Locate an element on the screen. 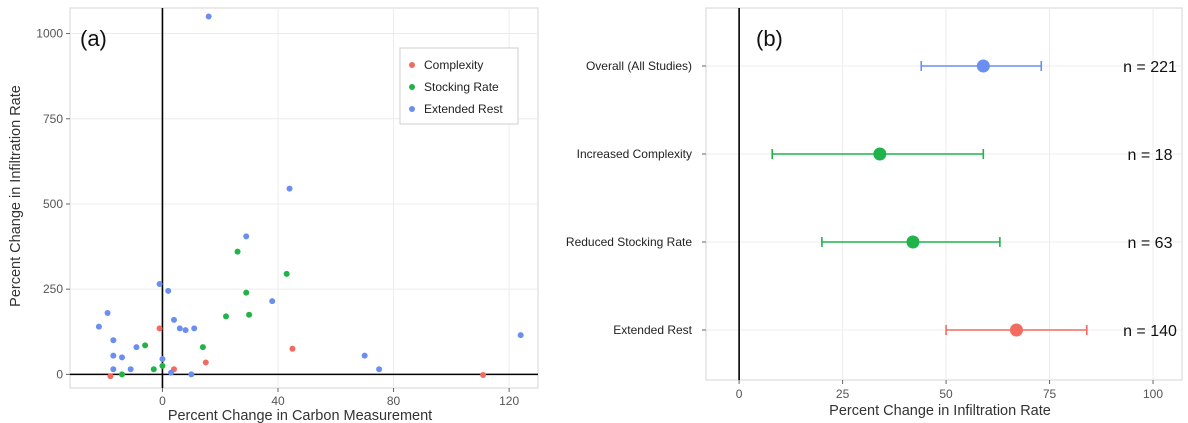  panel-a-legend-box is located at coordinates (459, 86).